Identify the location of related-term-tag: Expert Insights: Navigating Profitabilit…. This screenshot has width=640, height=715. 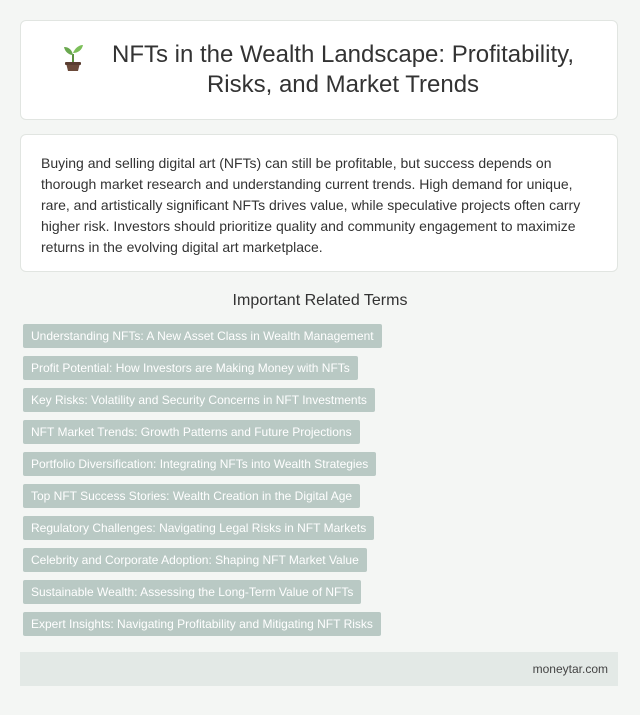
(202, 624).